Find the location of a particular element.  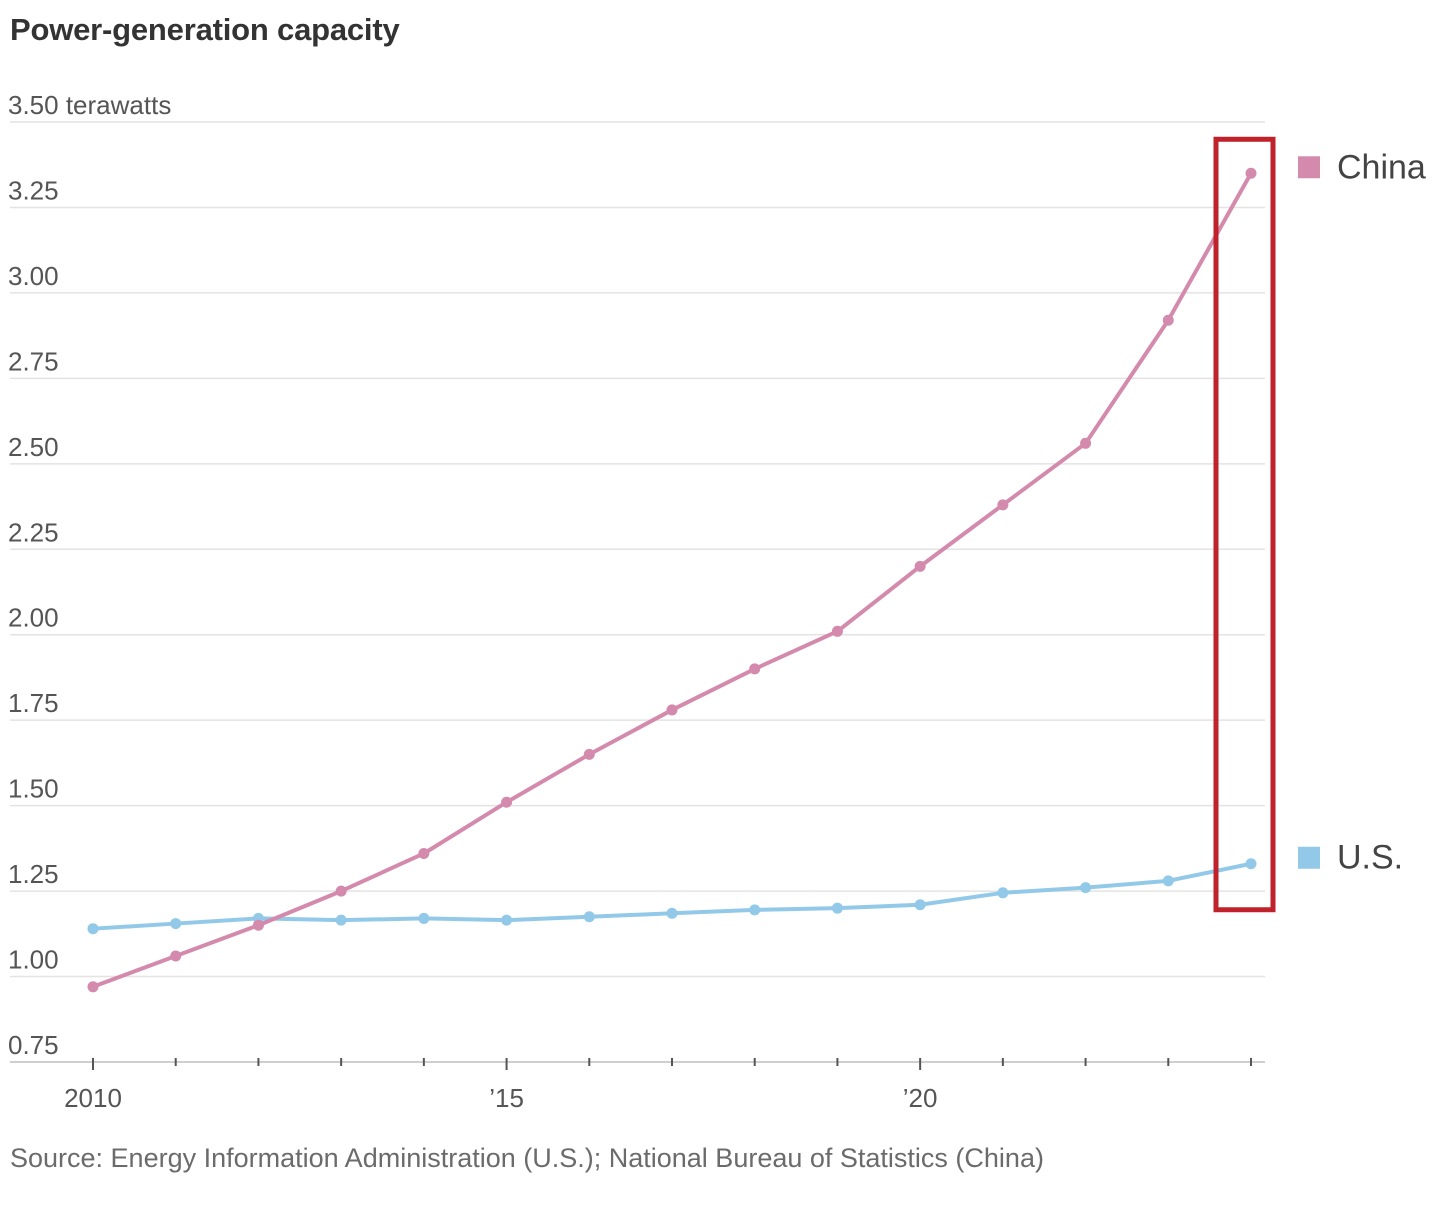

y-tick-label: 2.00 is located at coordinates (33, 618).